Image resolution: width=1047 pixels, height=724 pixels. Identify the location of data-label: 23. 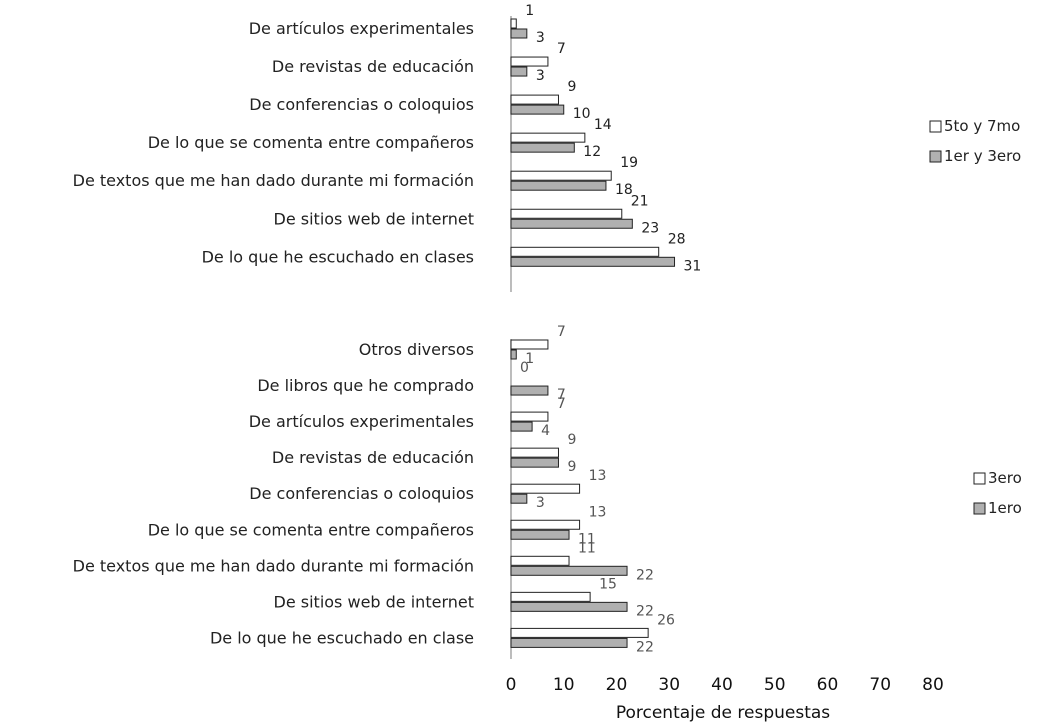
(650, 228).